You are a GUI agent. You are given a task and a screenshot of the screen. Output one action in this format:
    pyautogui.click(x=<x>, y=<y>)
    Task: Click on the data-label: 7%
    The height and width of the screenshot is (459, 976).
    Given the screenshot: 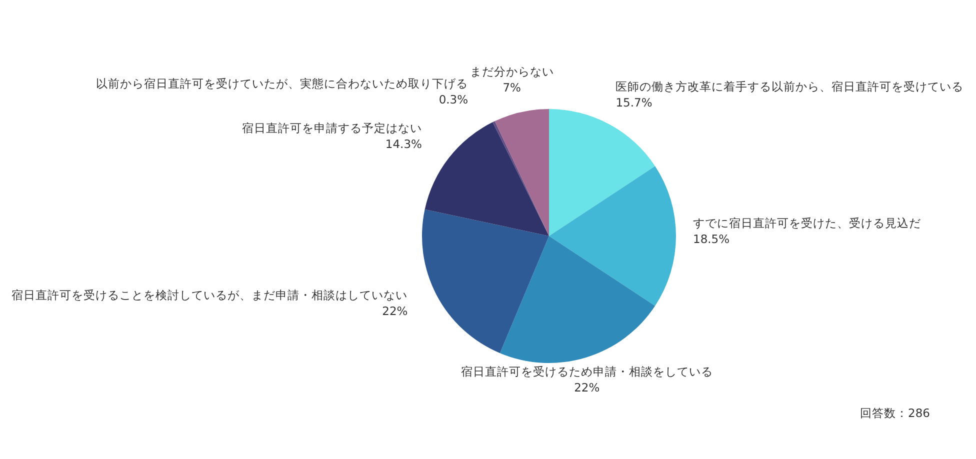 What is the action you would take?
    pyautogui.click(x=512, y=87)
    